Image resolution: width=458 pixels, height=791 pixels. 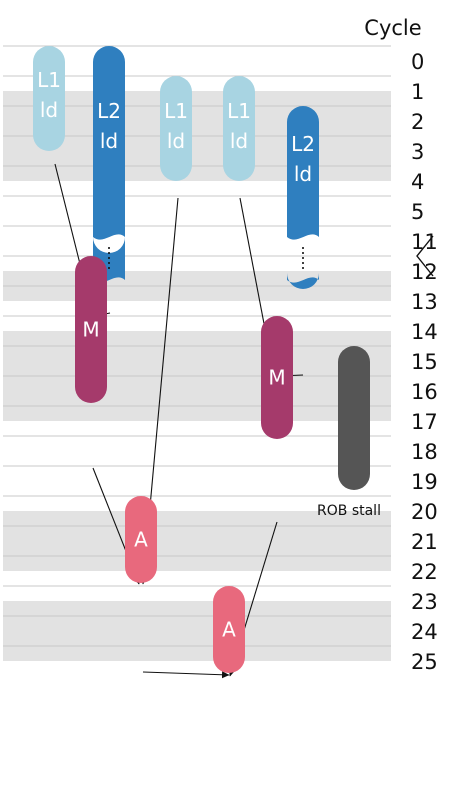 I want to click on l2-ld-b-lower-segment, so click(x=303, y=281).